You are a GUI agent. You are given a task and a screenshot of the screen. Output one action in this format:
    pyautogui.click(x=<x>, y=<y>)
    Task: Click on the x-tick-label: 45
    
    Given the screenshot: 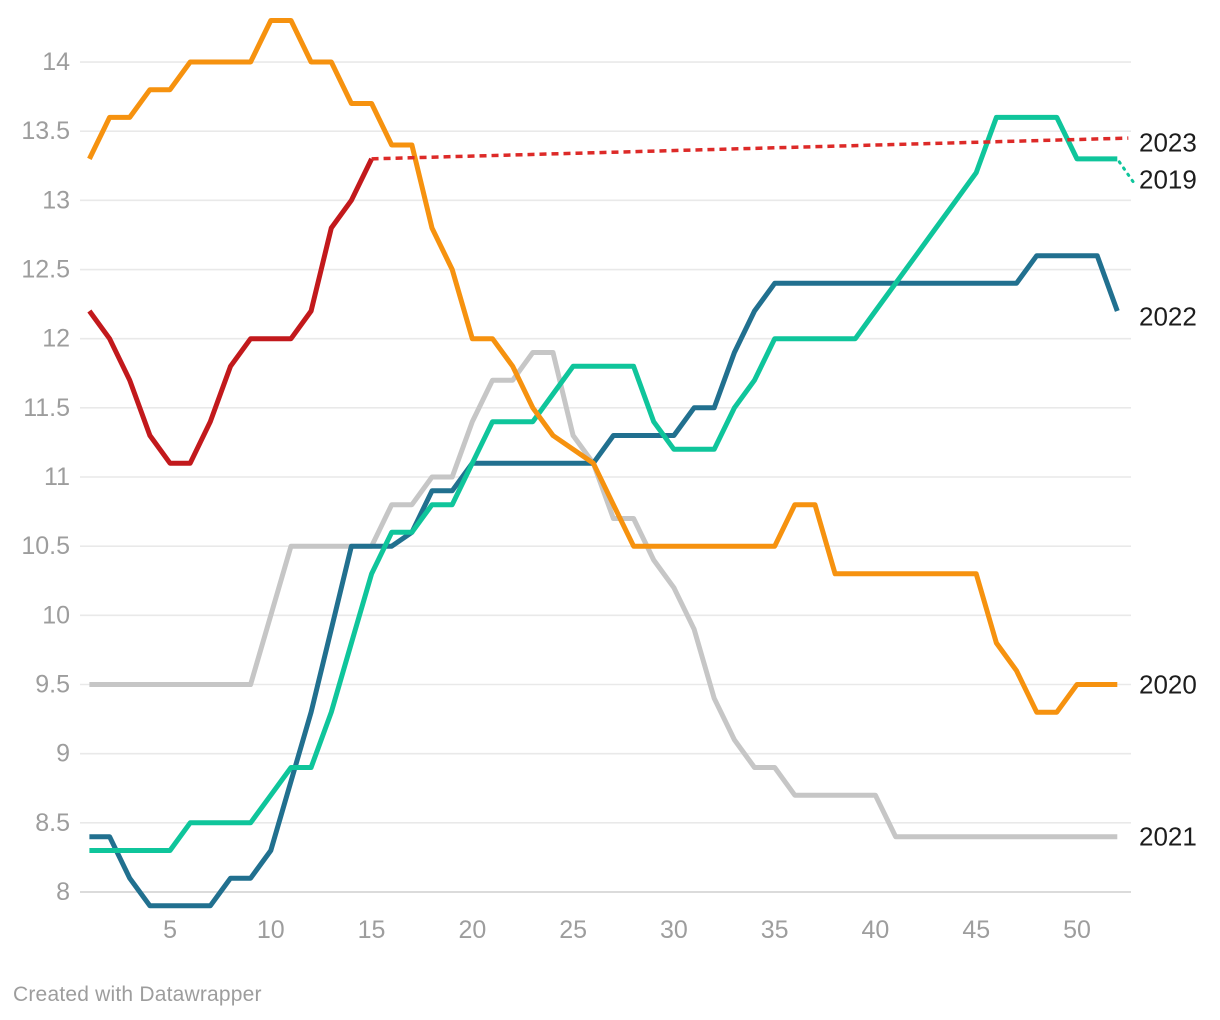 What is the action you would take?
    pyautogui.click(x=976, y=930)
    